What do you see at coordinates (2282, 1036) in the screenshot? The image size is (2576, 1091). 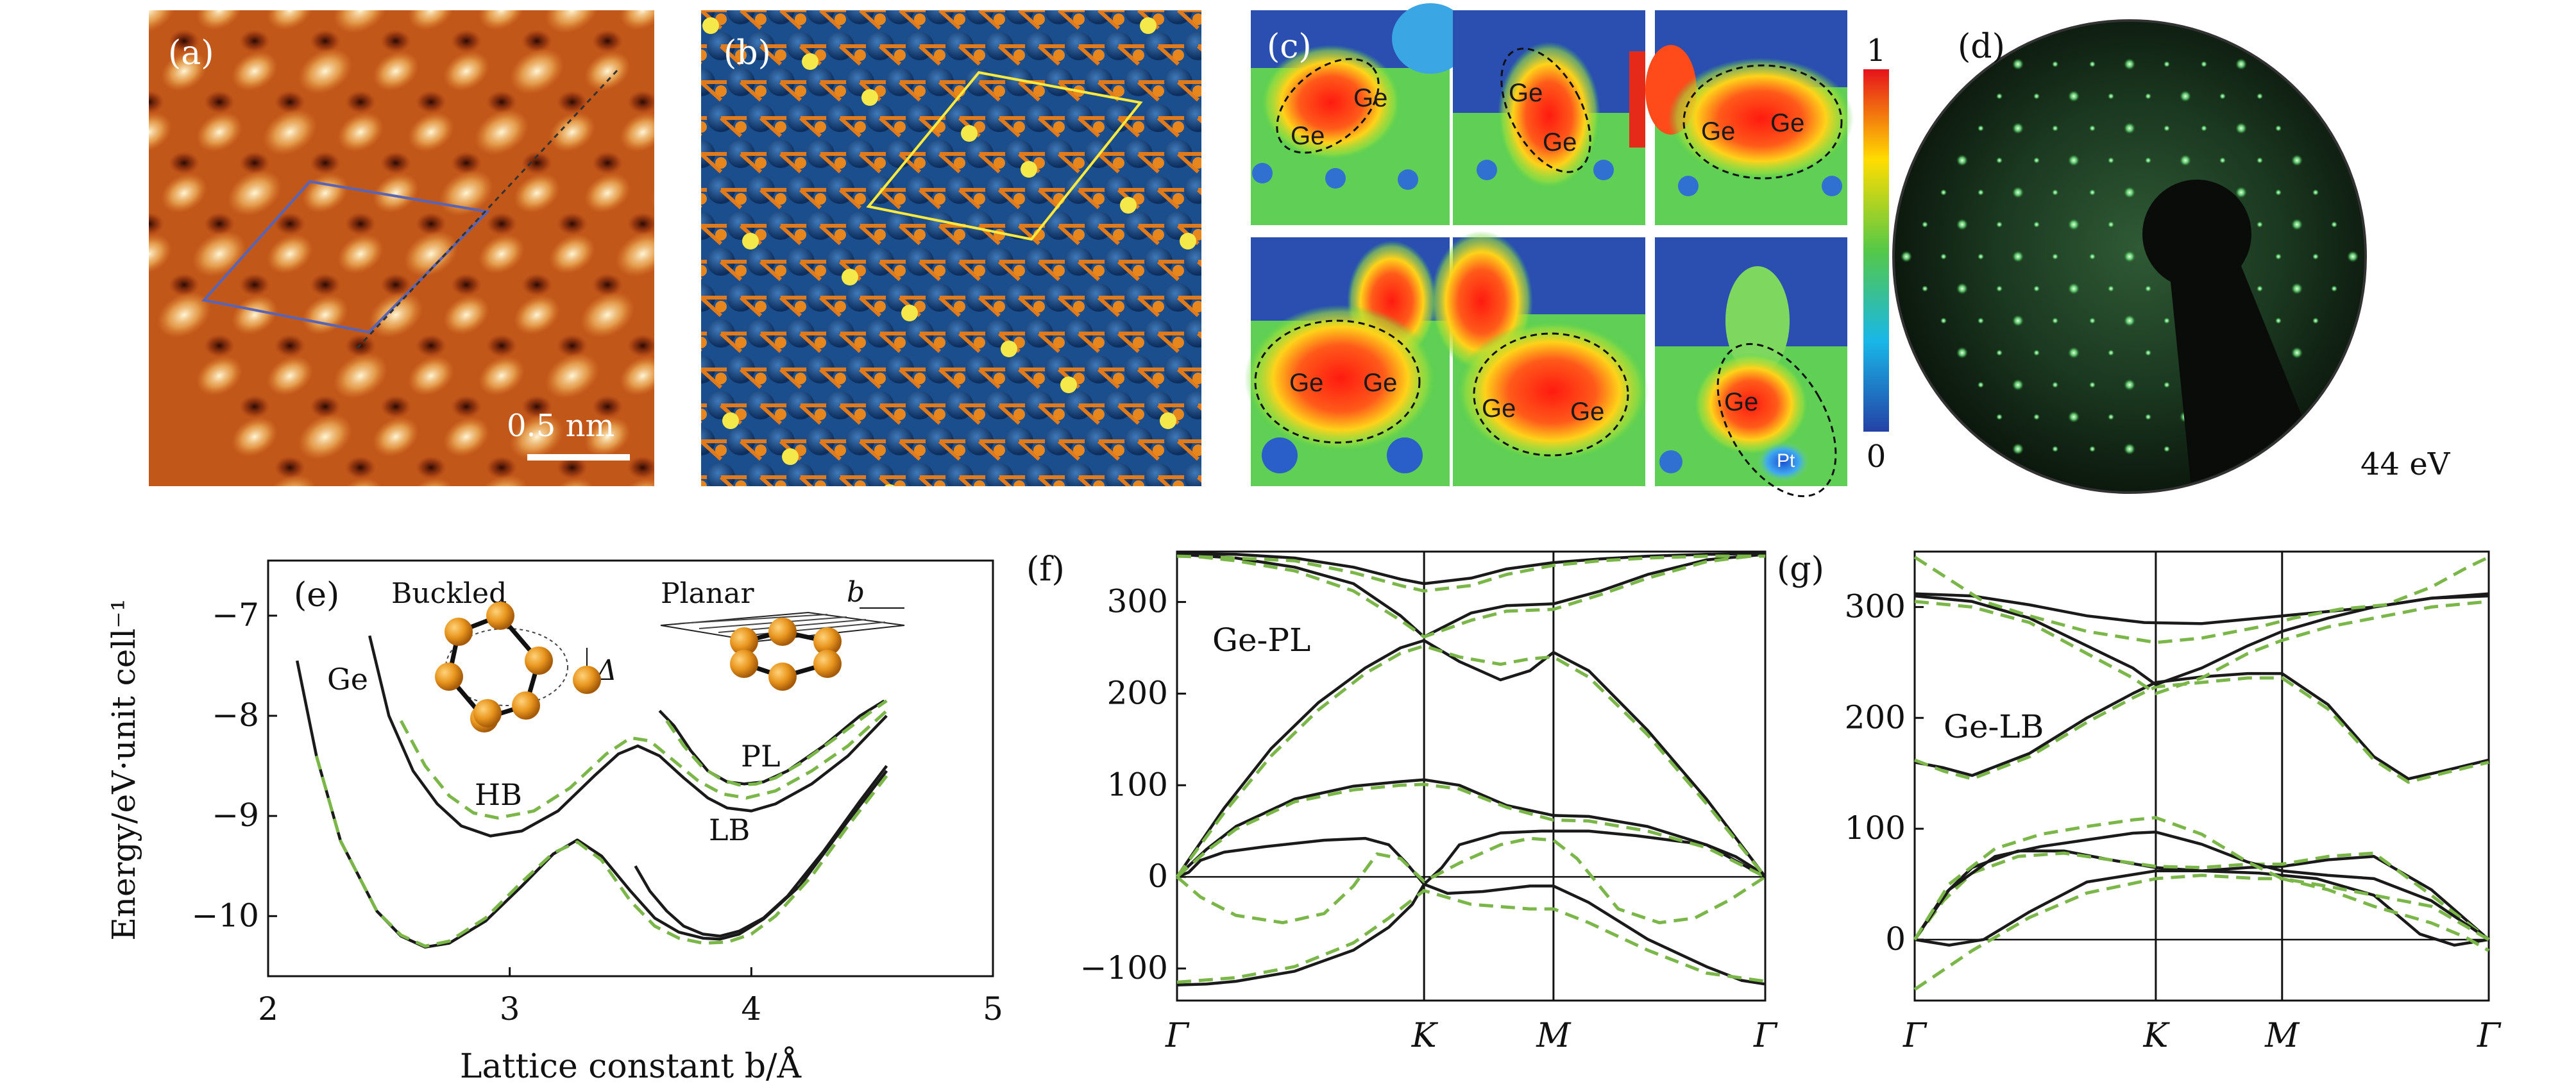 I see `x-tick-label: M` at bounding box center [2282, 1036].